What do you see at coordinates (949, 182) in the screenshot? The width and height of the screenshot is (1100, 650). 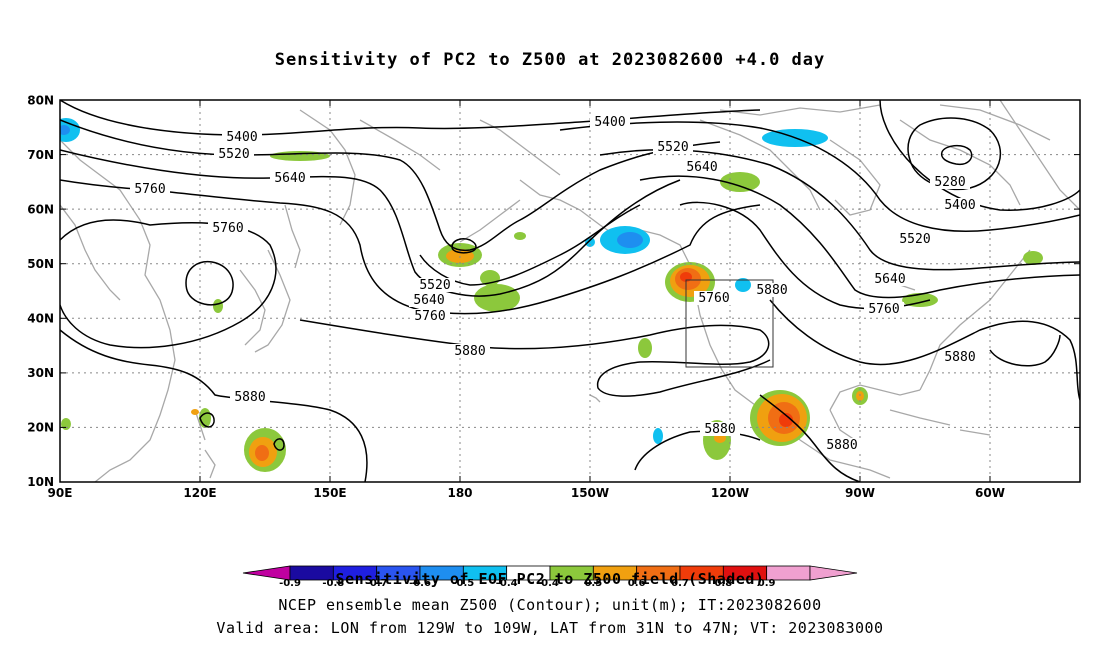 I see `contour-label: 5280` at bounding box center [949, 182].